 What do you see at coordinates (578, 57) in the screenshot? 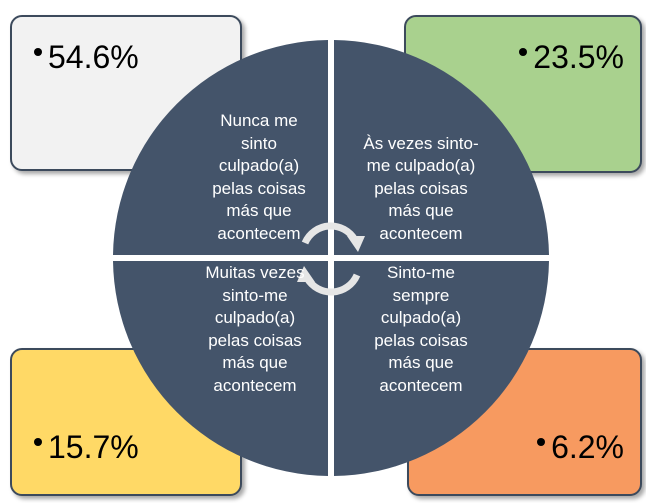
I see `value: 23.5%` at bounding box center [578, 57].